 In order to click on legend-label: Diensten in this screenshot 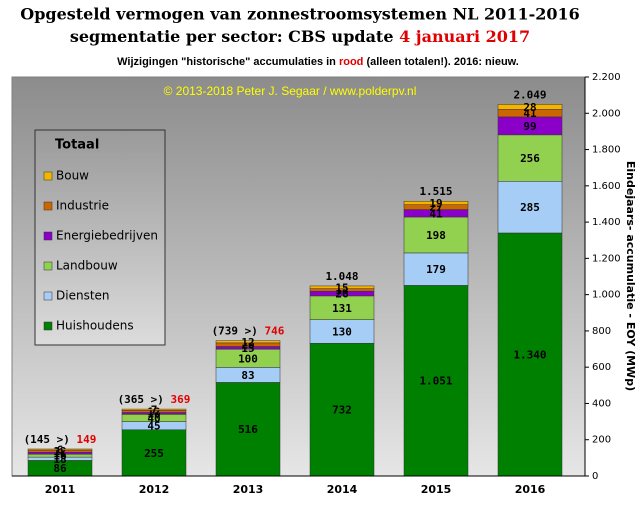, I will do `click(83, 296)`.